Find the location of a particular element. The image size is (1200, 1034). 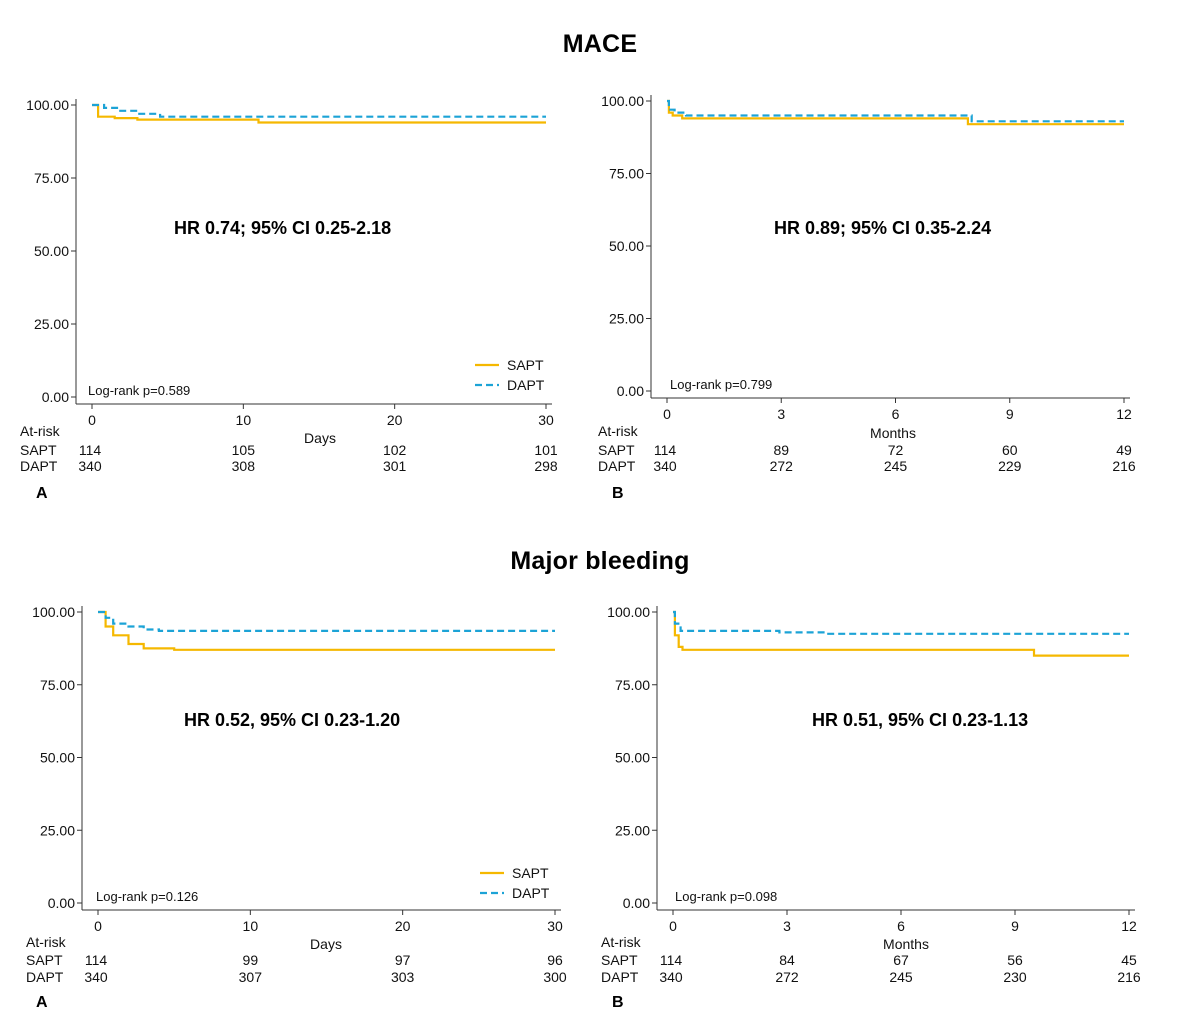

hazard-ratio-annotation: HR 0.51, 95% CI 0.23-1.13 is located at coordinates (920, 720).